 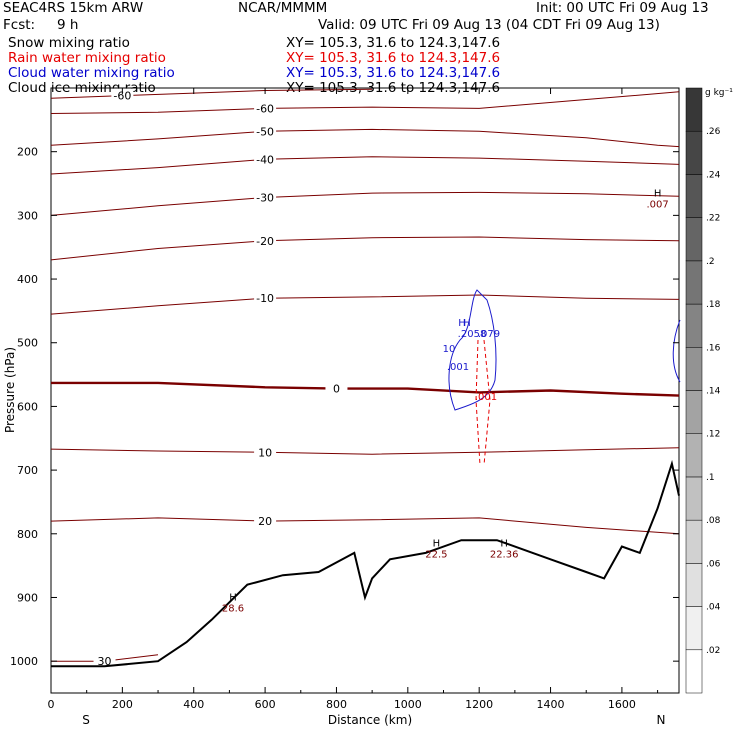 I want to click on x-tick-label-2: 400, so click(x=193, y=704).